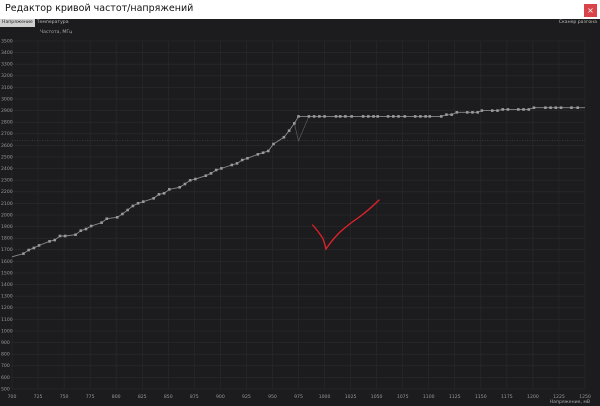 The height and width of the screenshot is (406, 600). Describe the element at coordinates (590, 10) in the screenshot. I see `close-button: ×` at that location.